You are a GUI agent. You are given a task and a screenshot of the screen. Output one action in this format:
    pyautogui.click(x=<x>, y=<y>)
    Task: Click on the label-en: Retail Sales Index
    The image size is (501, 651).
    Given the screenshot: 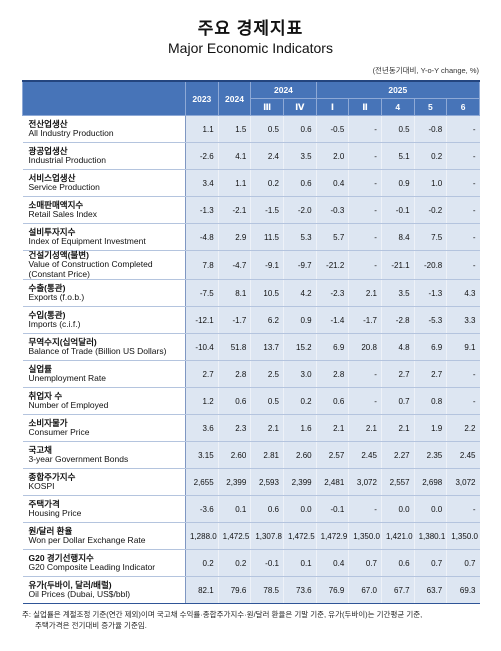 What is the action you would take?
    pyautogui.click(x=63, y=214)
    